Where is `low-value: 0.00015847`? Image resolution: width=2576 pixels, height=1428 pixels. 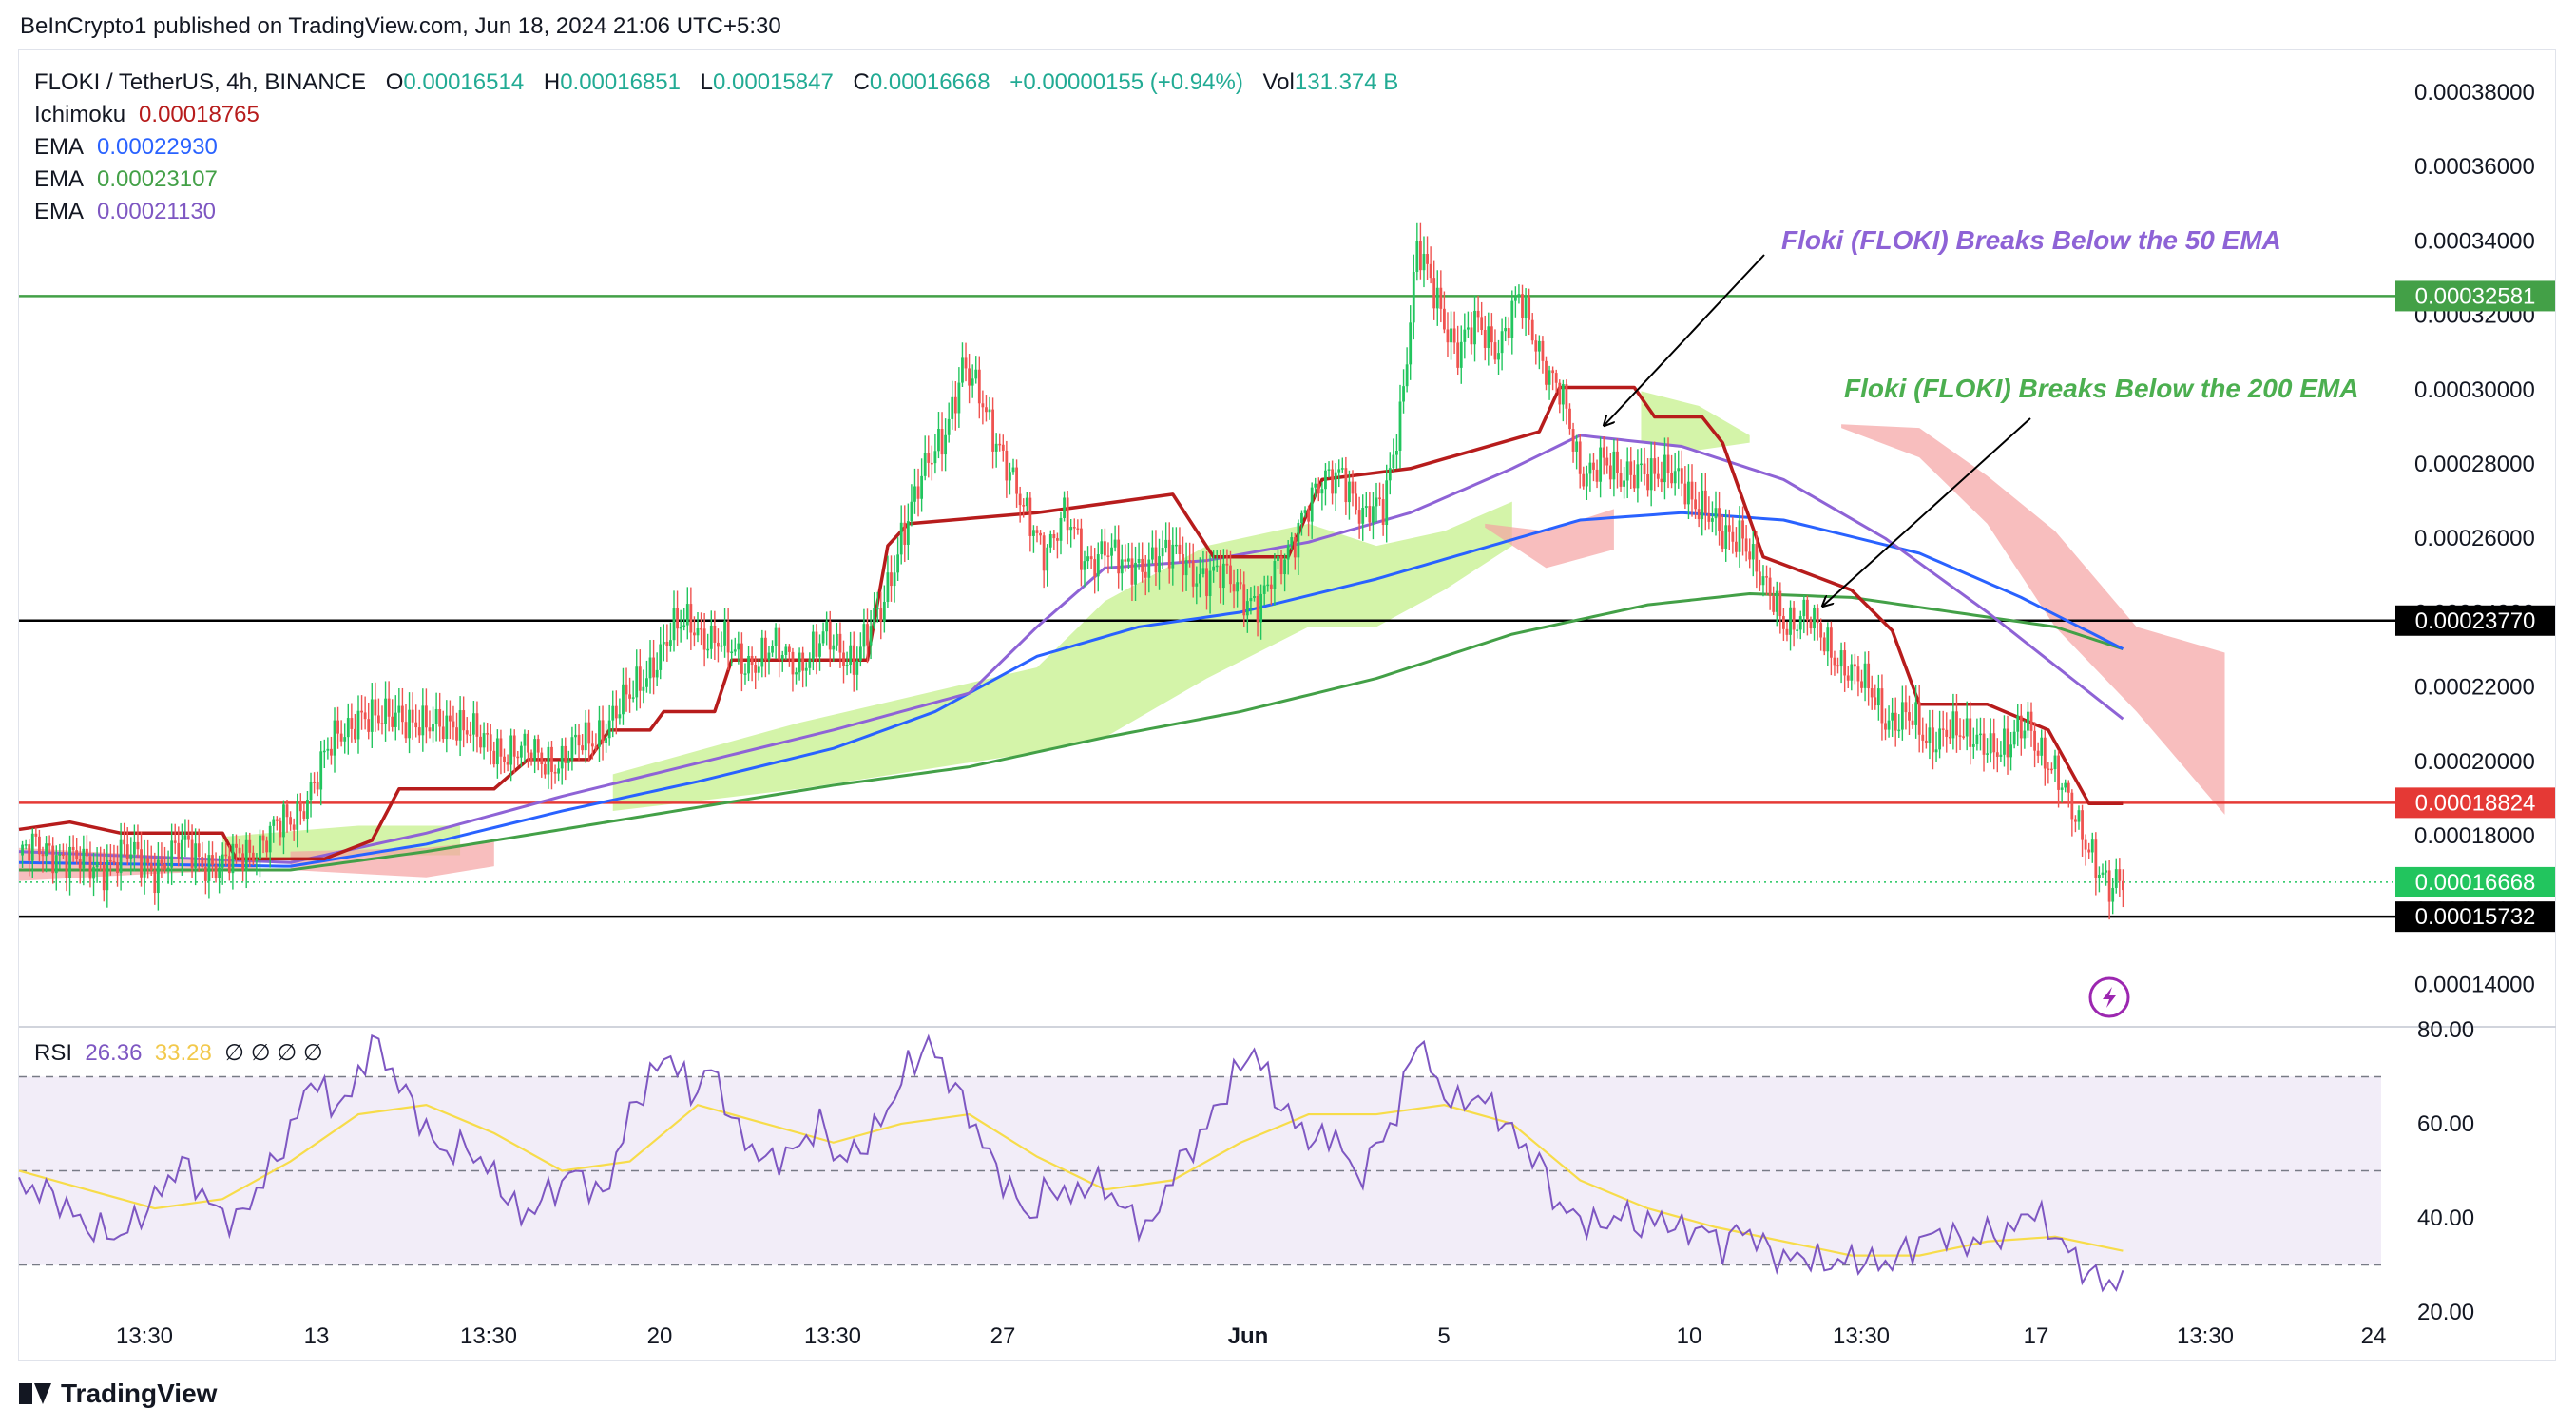
low-value: 0.00015847 is located at coordinates (773, 82).